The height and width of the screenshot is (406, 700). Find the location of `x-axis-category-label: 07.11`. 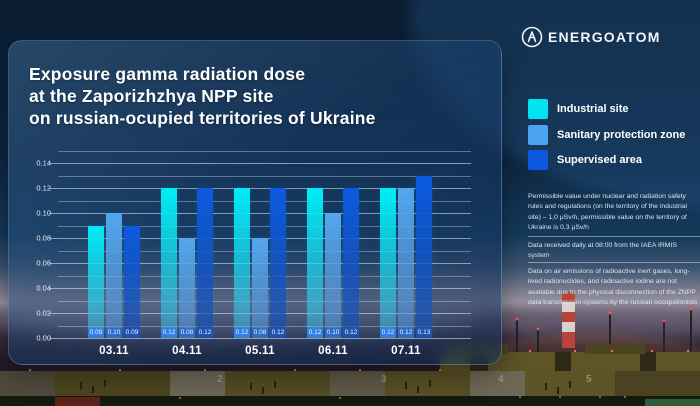

x-axis-category-label: 07.11 is located at coordinates (406, 351).